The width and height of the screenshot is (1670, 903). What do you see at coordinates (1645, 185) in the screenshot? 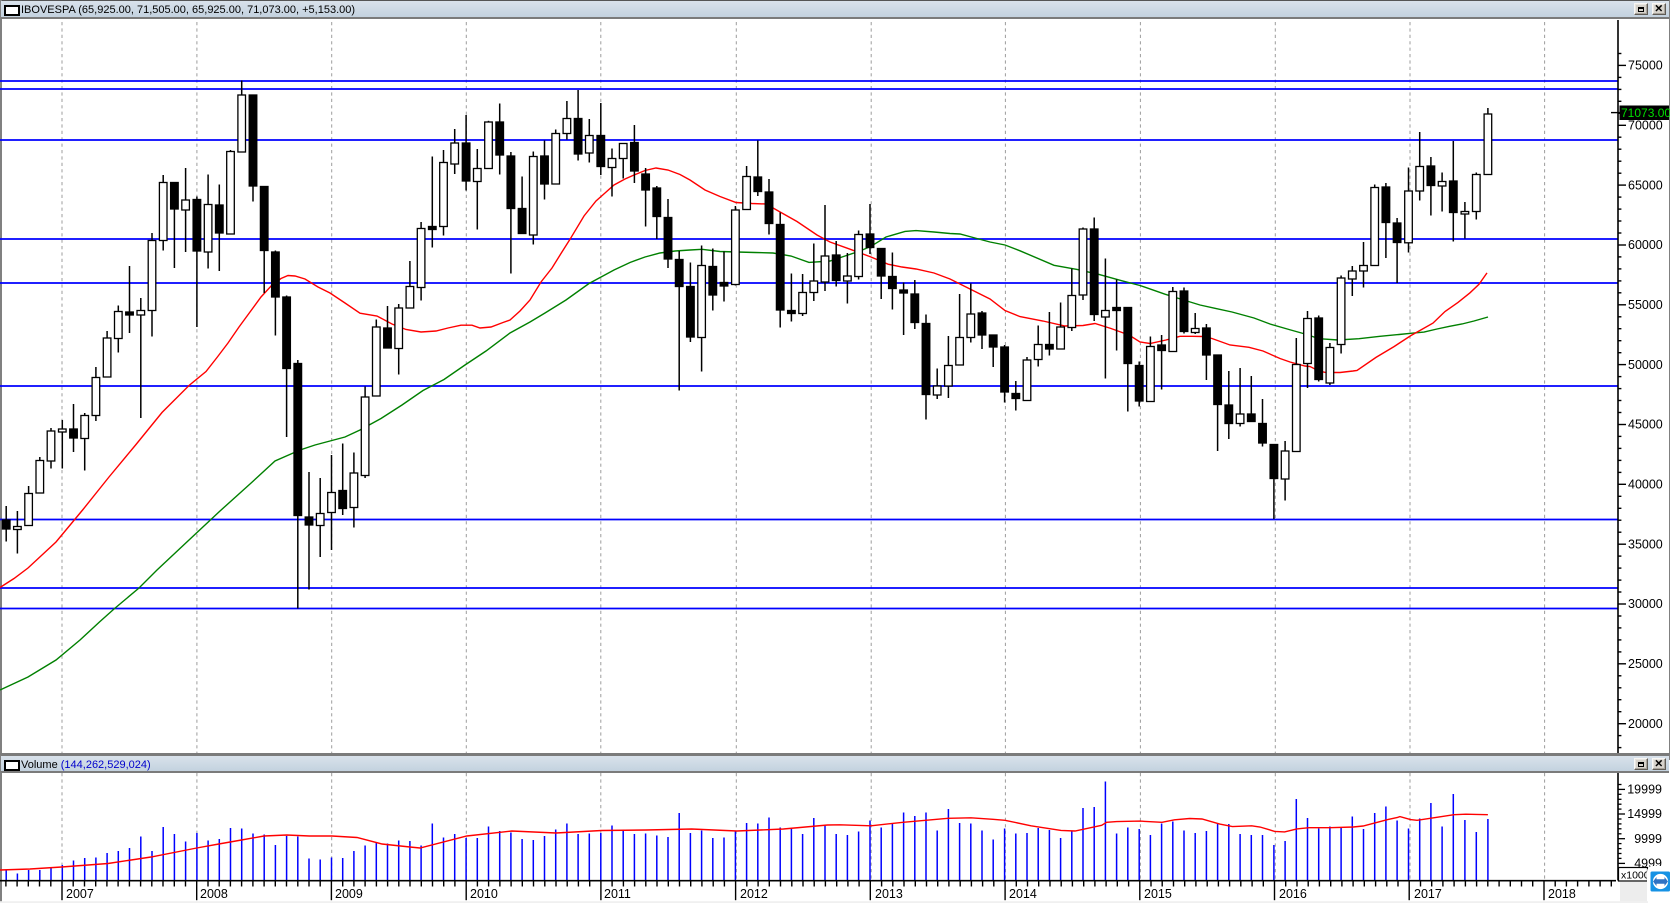
I see `svg-text: 65000` at bounding box center [1645, 185].